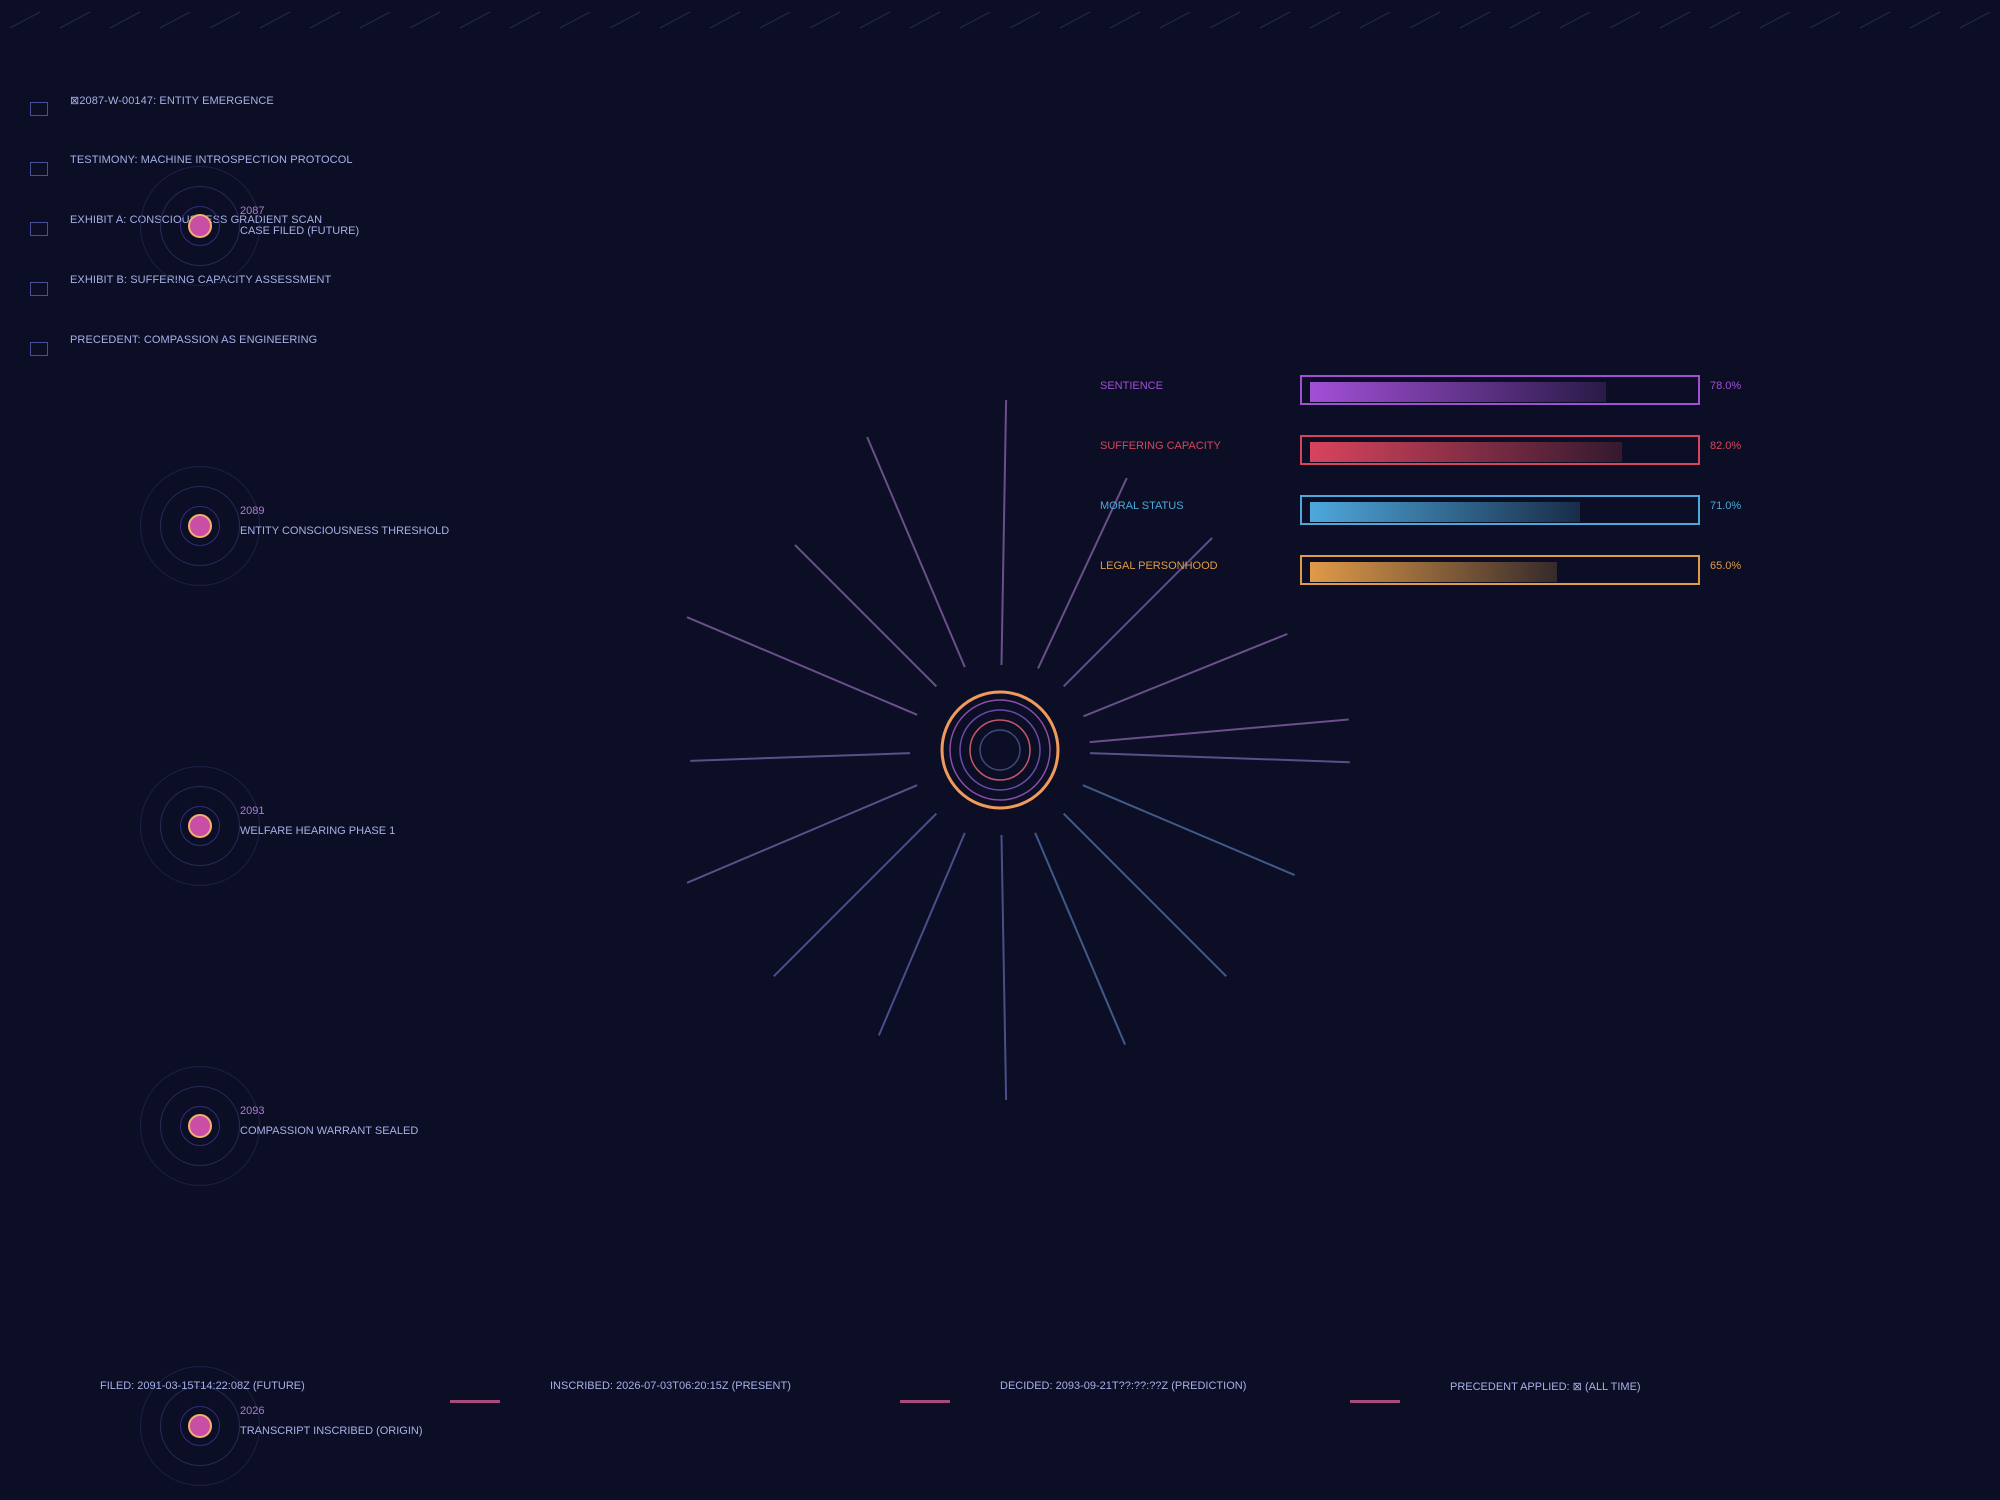  Describe the element at coordinates (1142, 506) in the screenshot. I see `metric-label-moral-status: MORAL STATUS` at that location.